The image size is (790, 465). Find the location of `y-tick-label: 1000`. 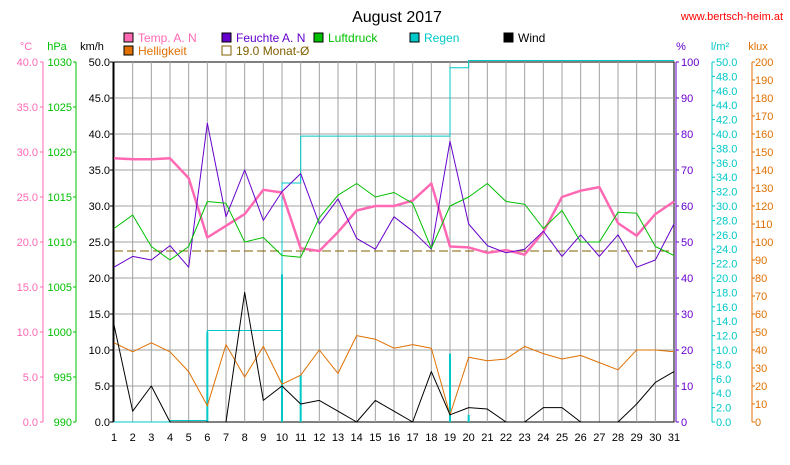

y-tick-label: 1000 is located at coordinates (60, 333).